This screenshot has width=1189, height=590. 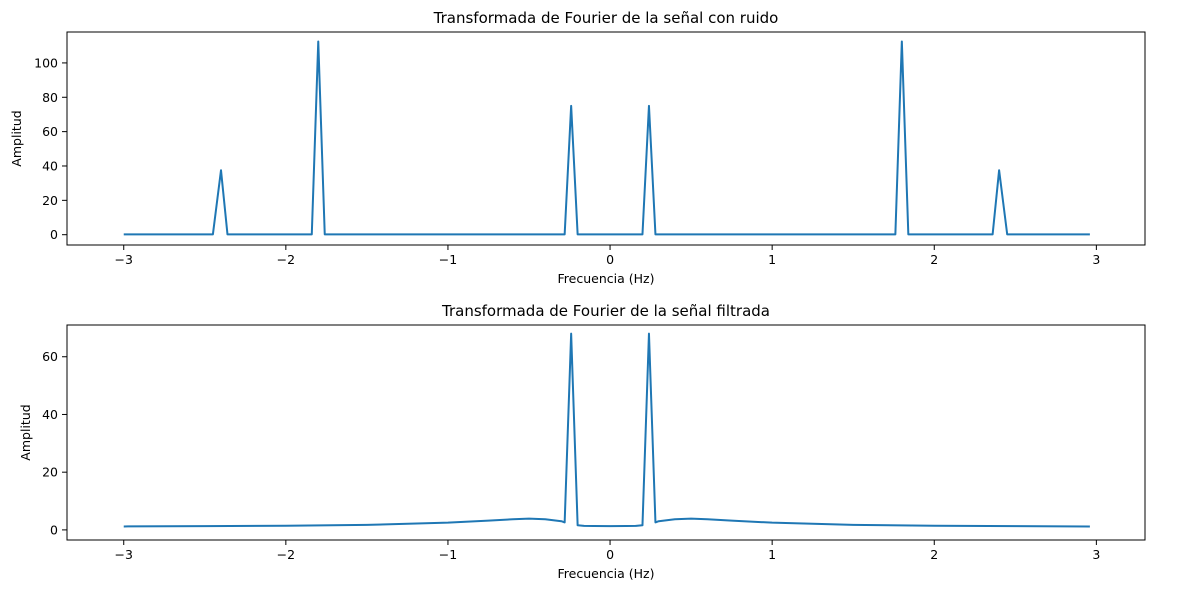 I want to click on y-tick-label: 80, so click(x=50, y=97).